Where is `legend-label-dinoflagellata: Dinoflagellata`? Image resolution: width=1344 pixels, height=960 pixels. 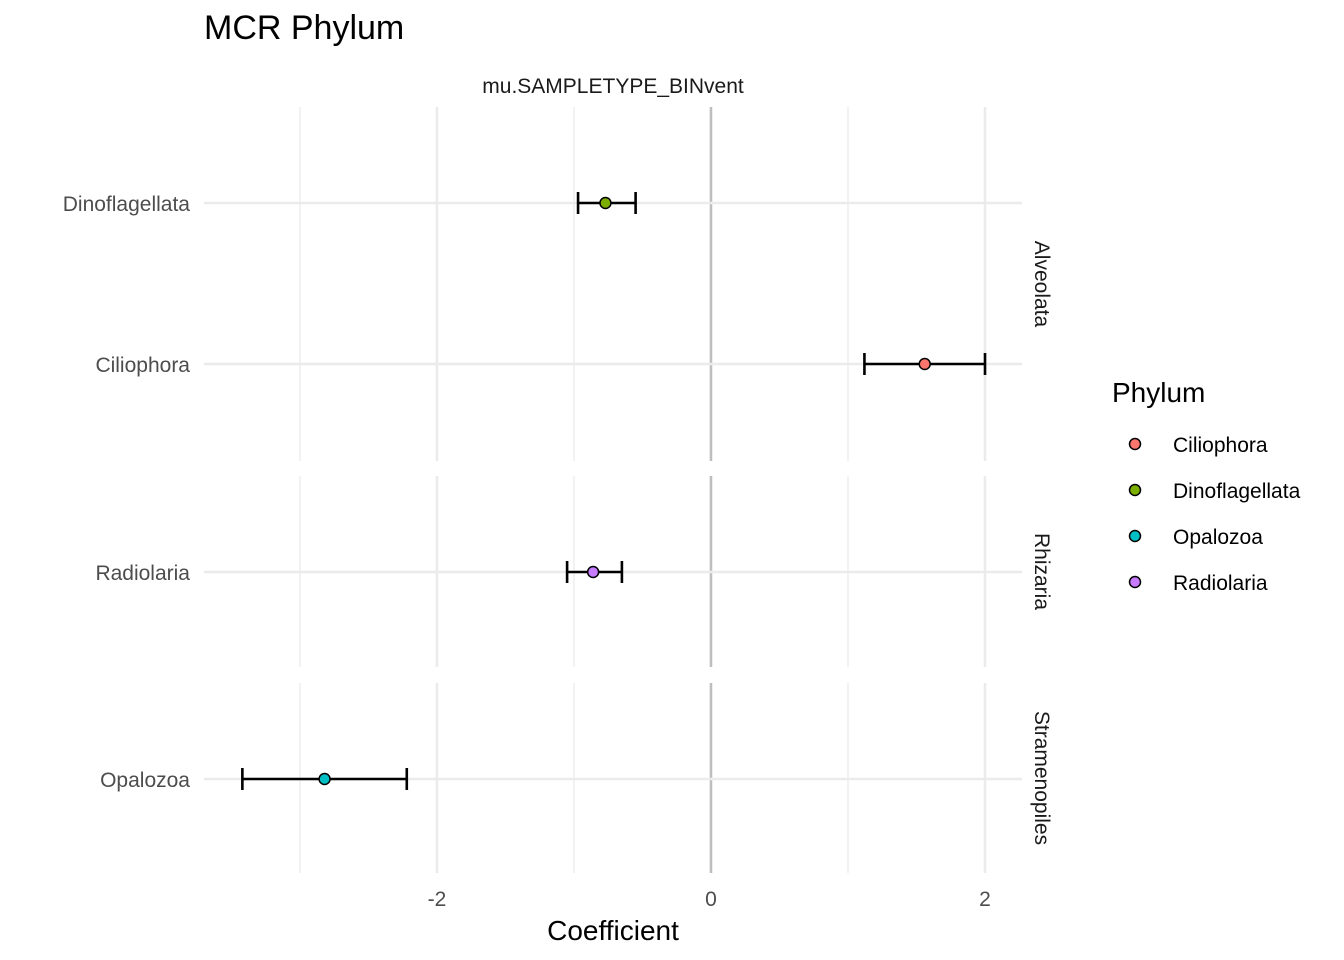
legend-label-dinoflagellata: Dinoflagellata is located at coordinates (1237, 491).